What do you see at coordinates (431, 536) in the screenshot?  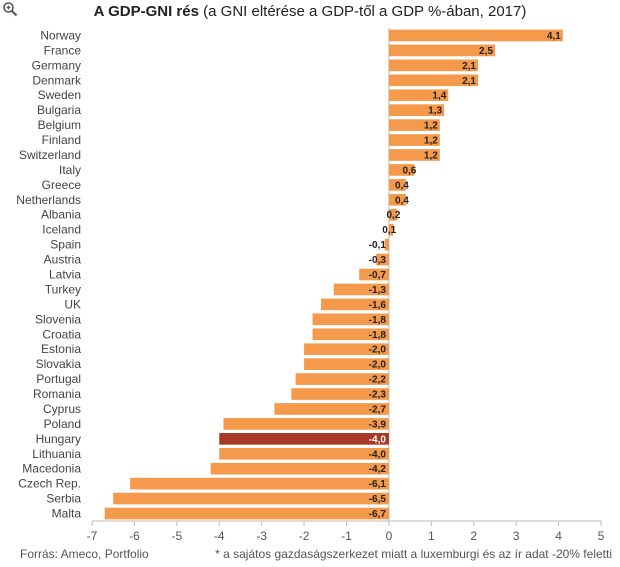 I see `x-tick-label: 1` at bounding box center [431, 536].